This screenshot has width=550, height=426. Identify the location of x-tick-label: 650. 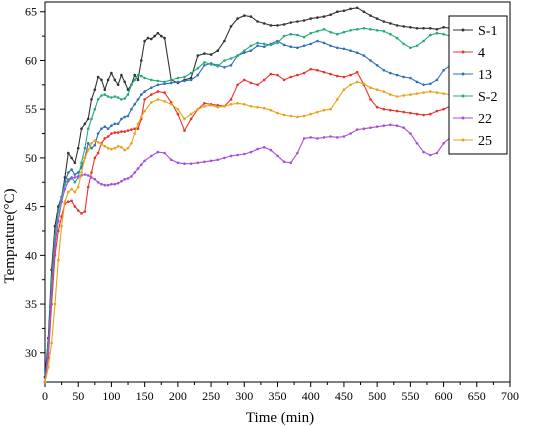
(477, 396).